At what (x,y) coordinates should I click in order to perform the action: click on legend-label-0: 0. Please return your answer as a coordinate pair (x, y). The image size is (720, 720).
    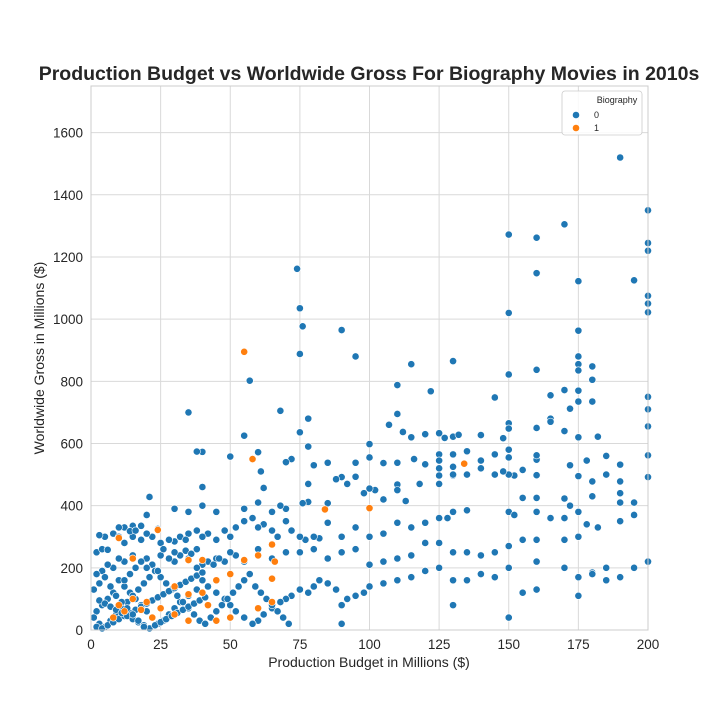
    Looking at the image, I should click on (596, 115).